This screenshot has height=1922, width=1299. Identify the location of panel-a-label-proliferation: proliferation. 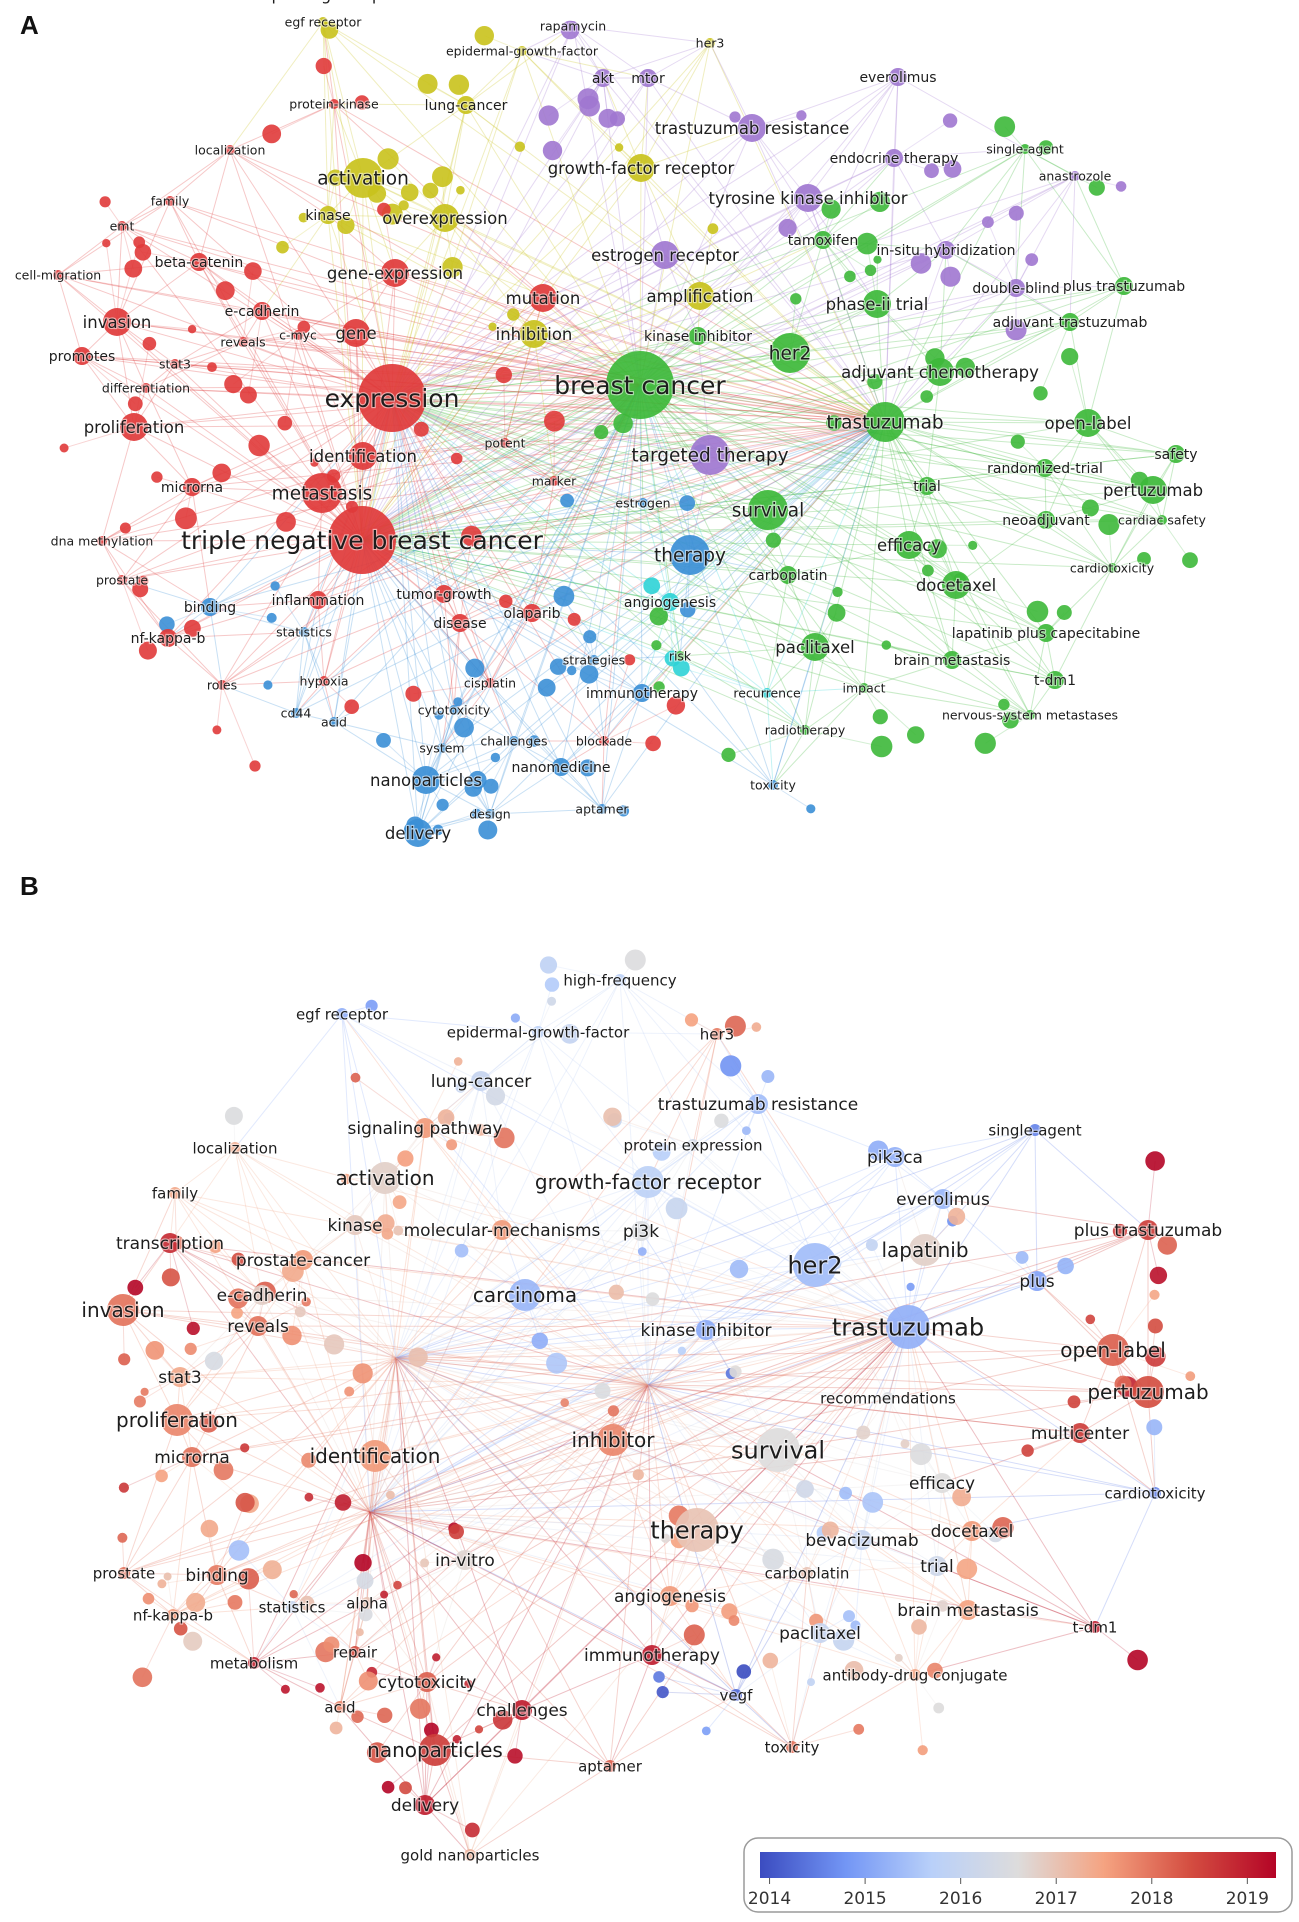
(134, 427).